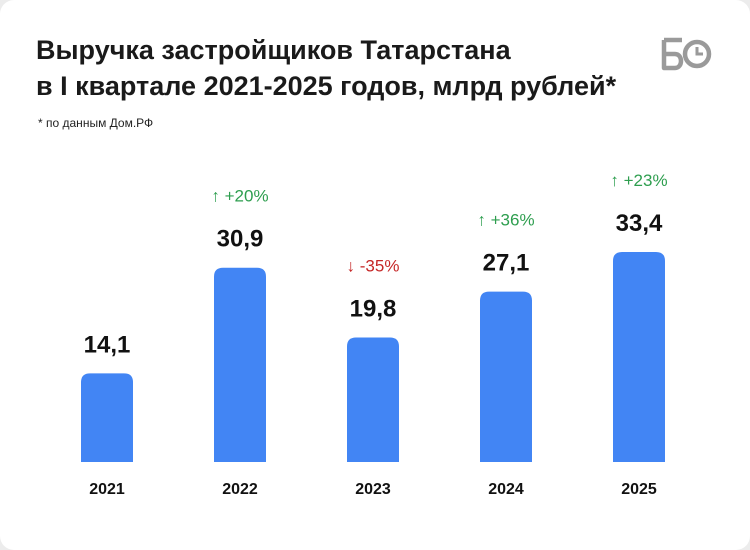 This screenshot has height=550, width=750. What do you see at coordinates (107, 344) in the screenshot?
I see `value-label-2021: 14,1` at bounding box center [107, 344].